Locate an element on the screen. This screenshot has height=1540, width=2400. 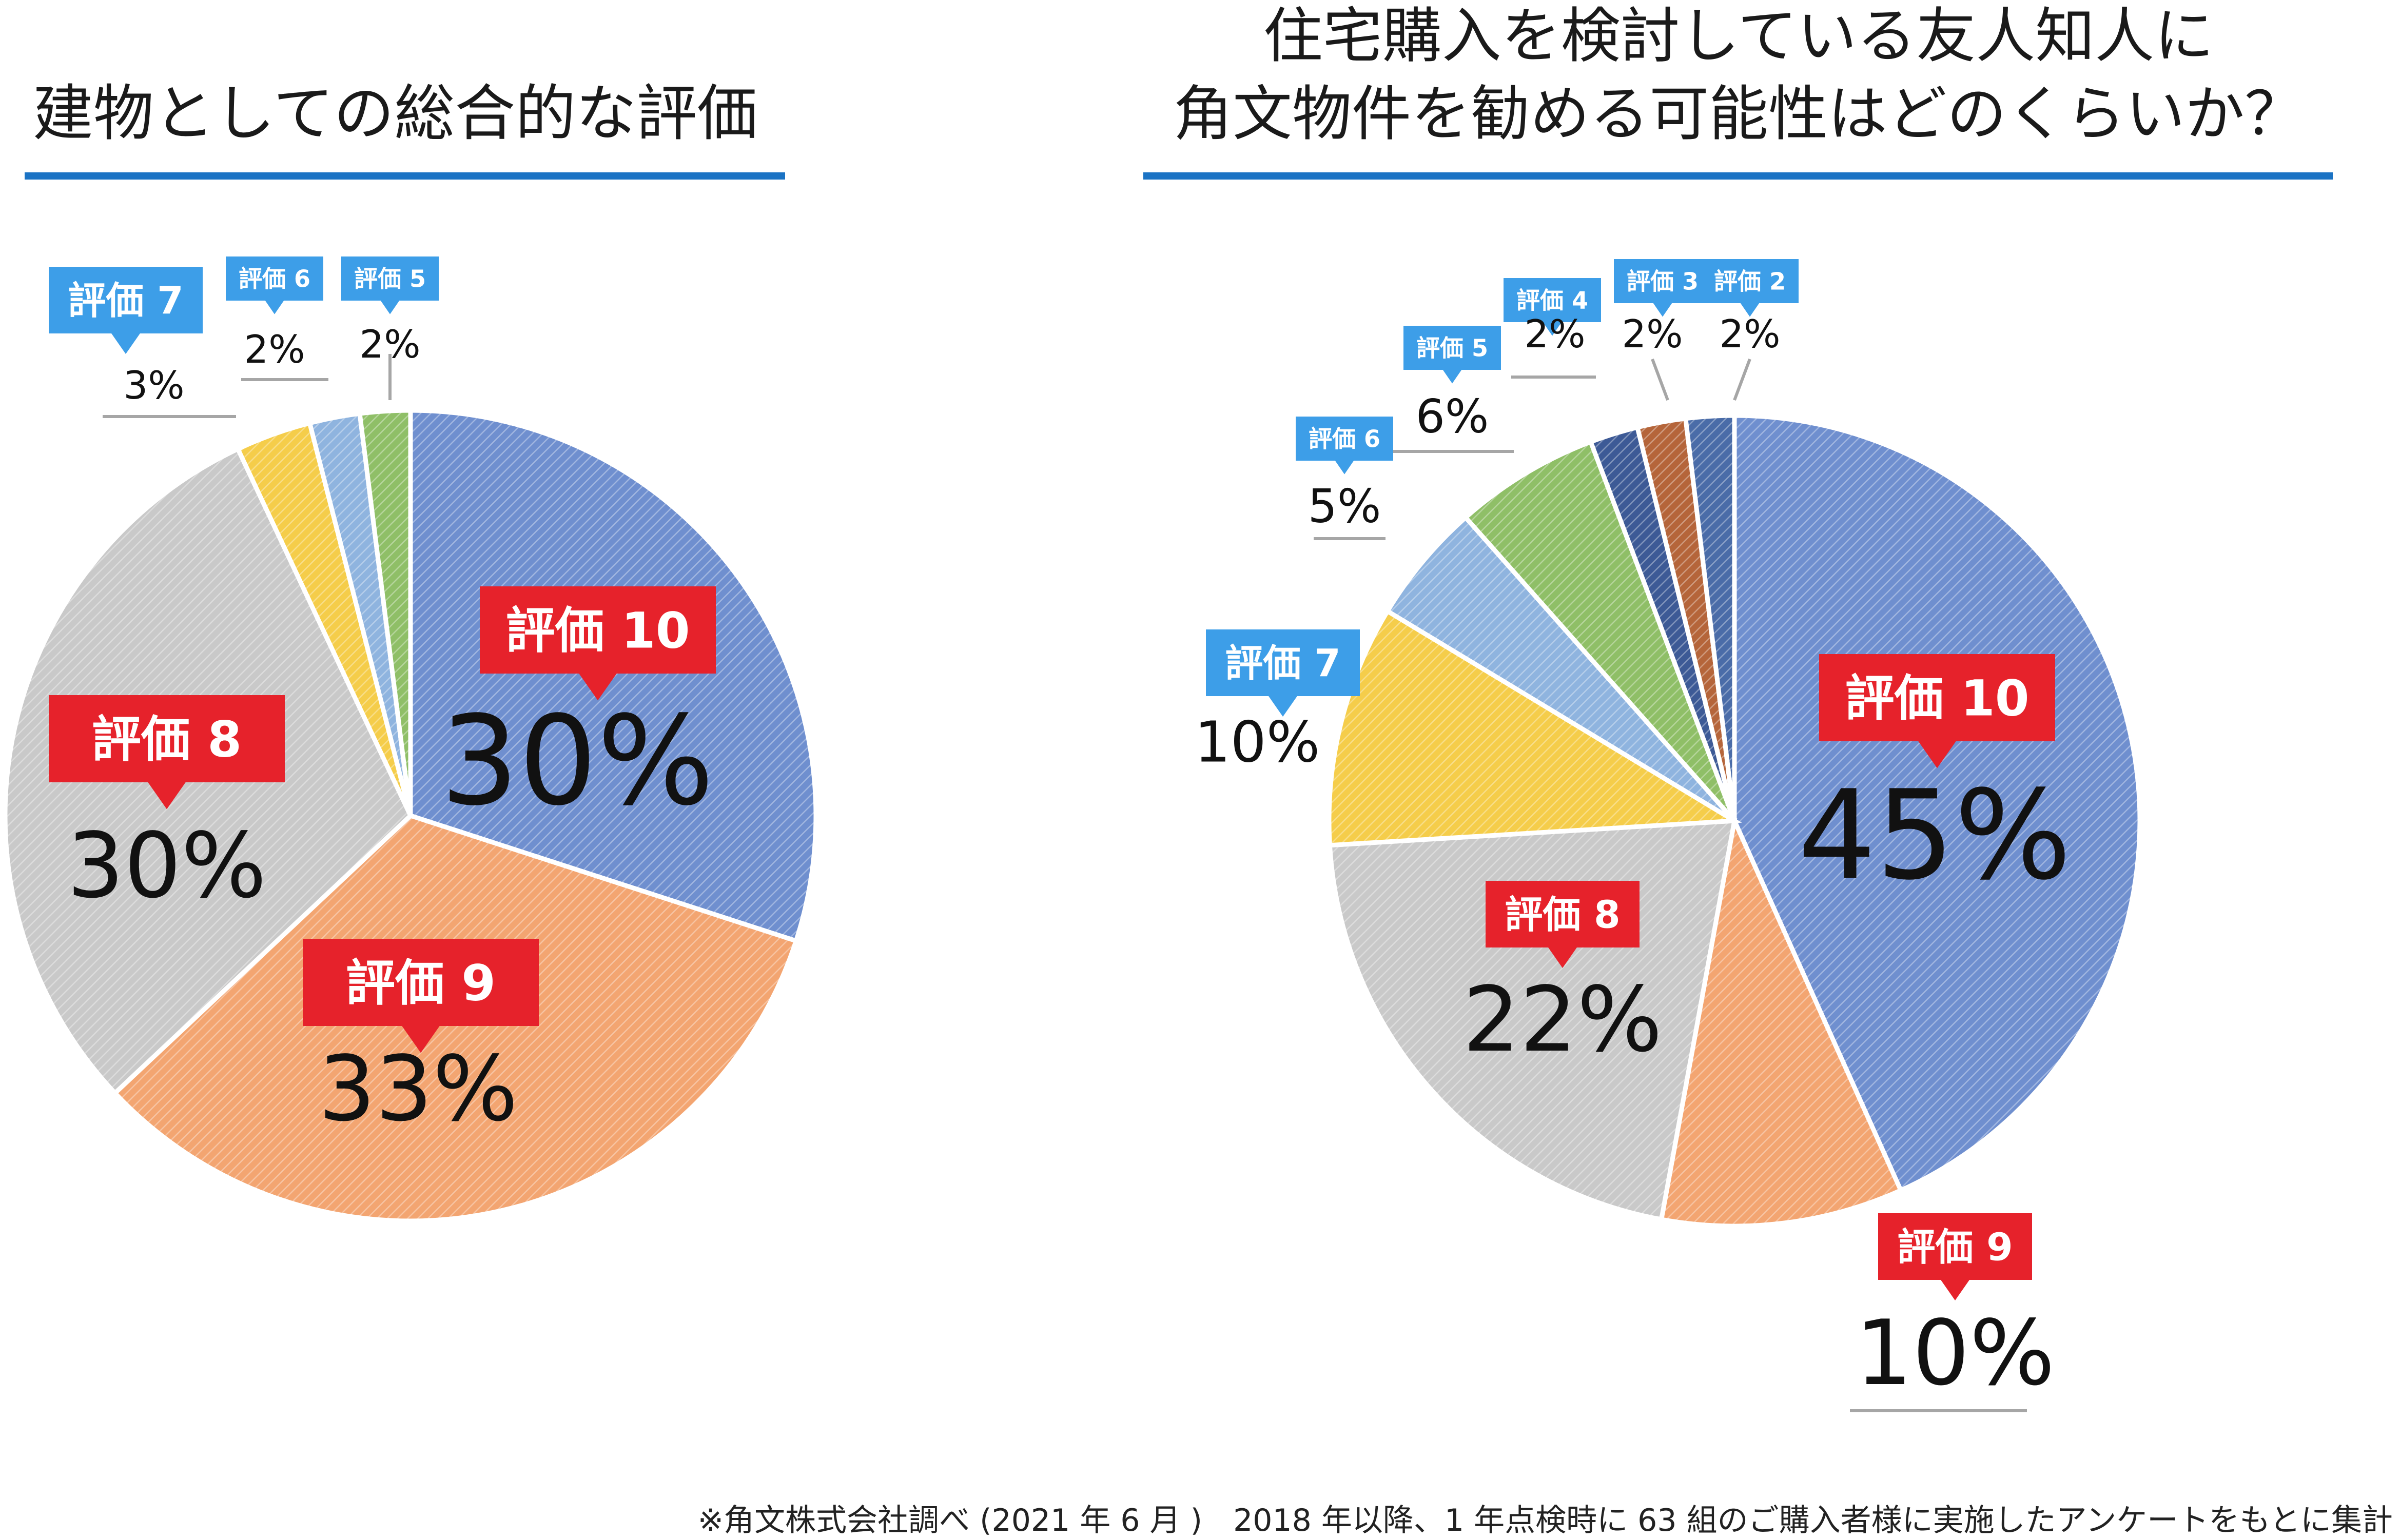
chart-left-title-line-1: 建物としての総合的な評価 is located at coordinates (395, 113).